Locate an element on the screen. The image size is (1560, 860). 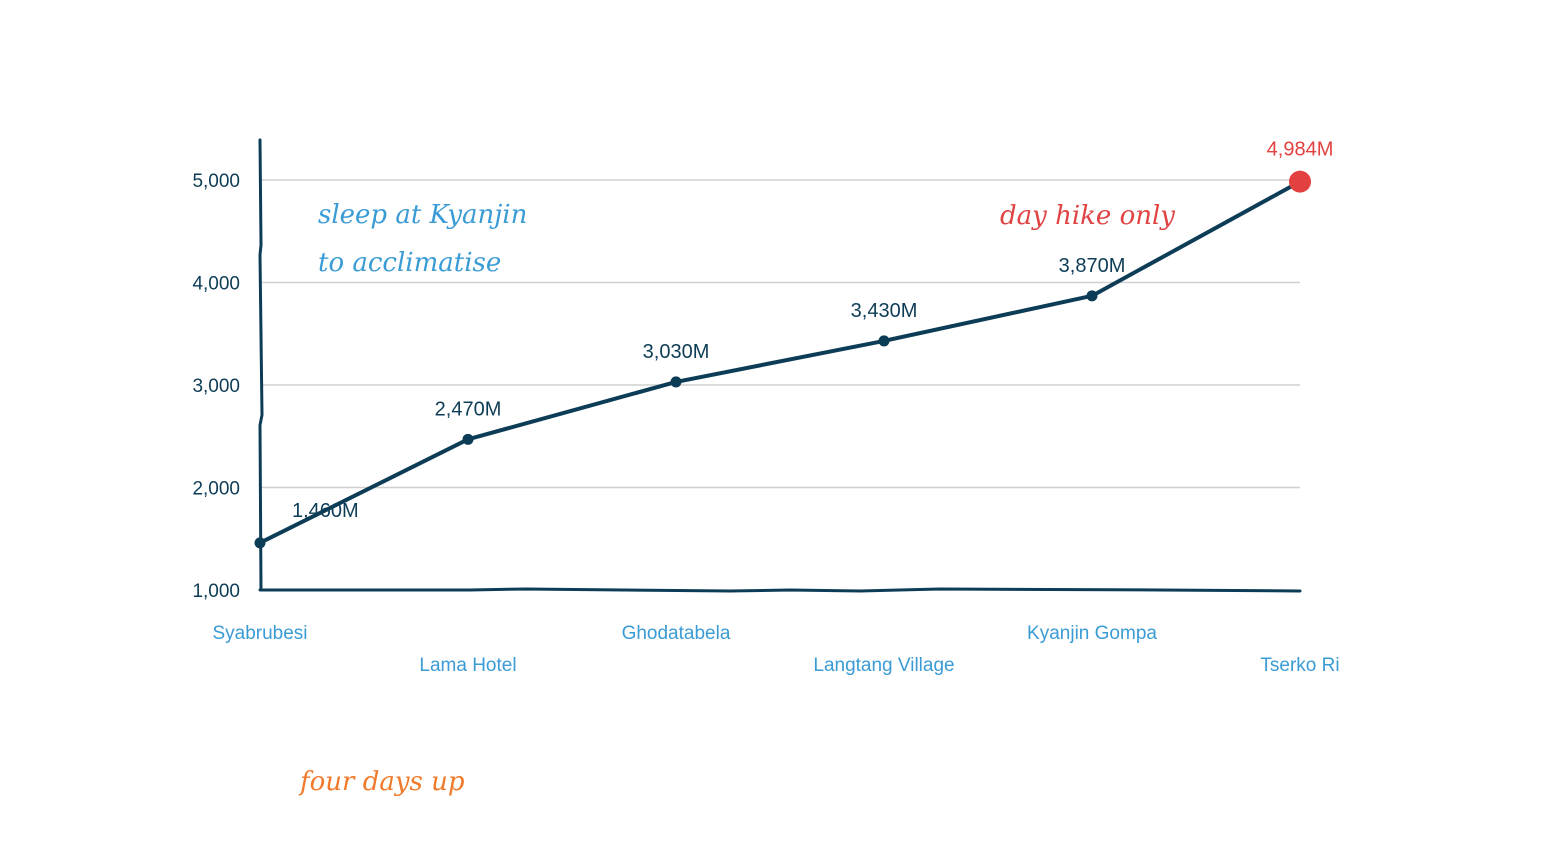
data-label: 1,460M is located at coordinates (325, 511).